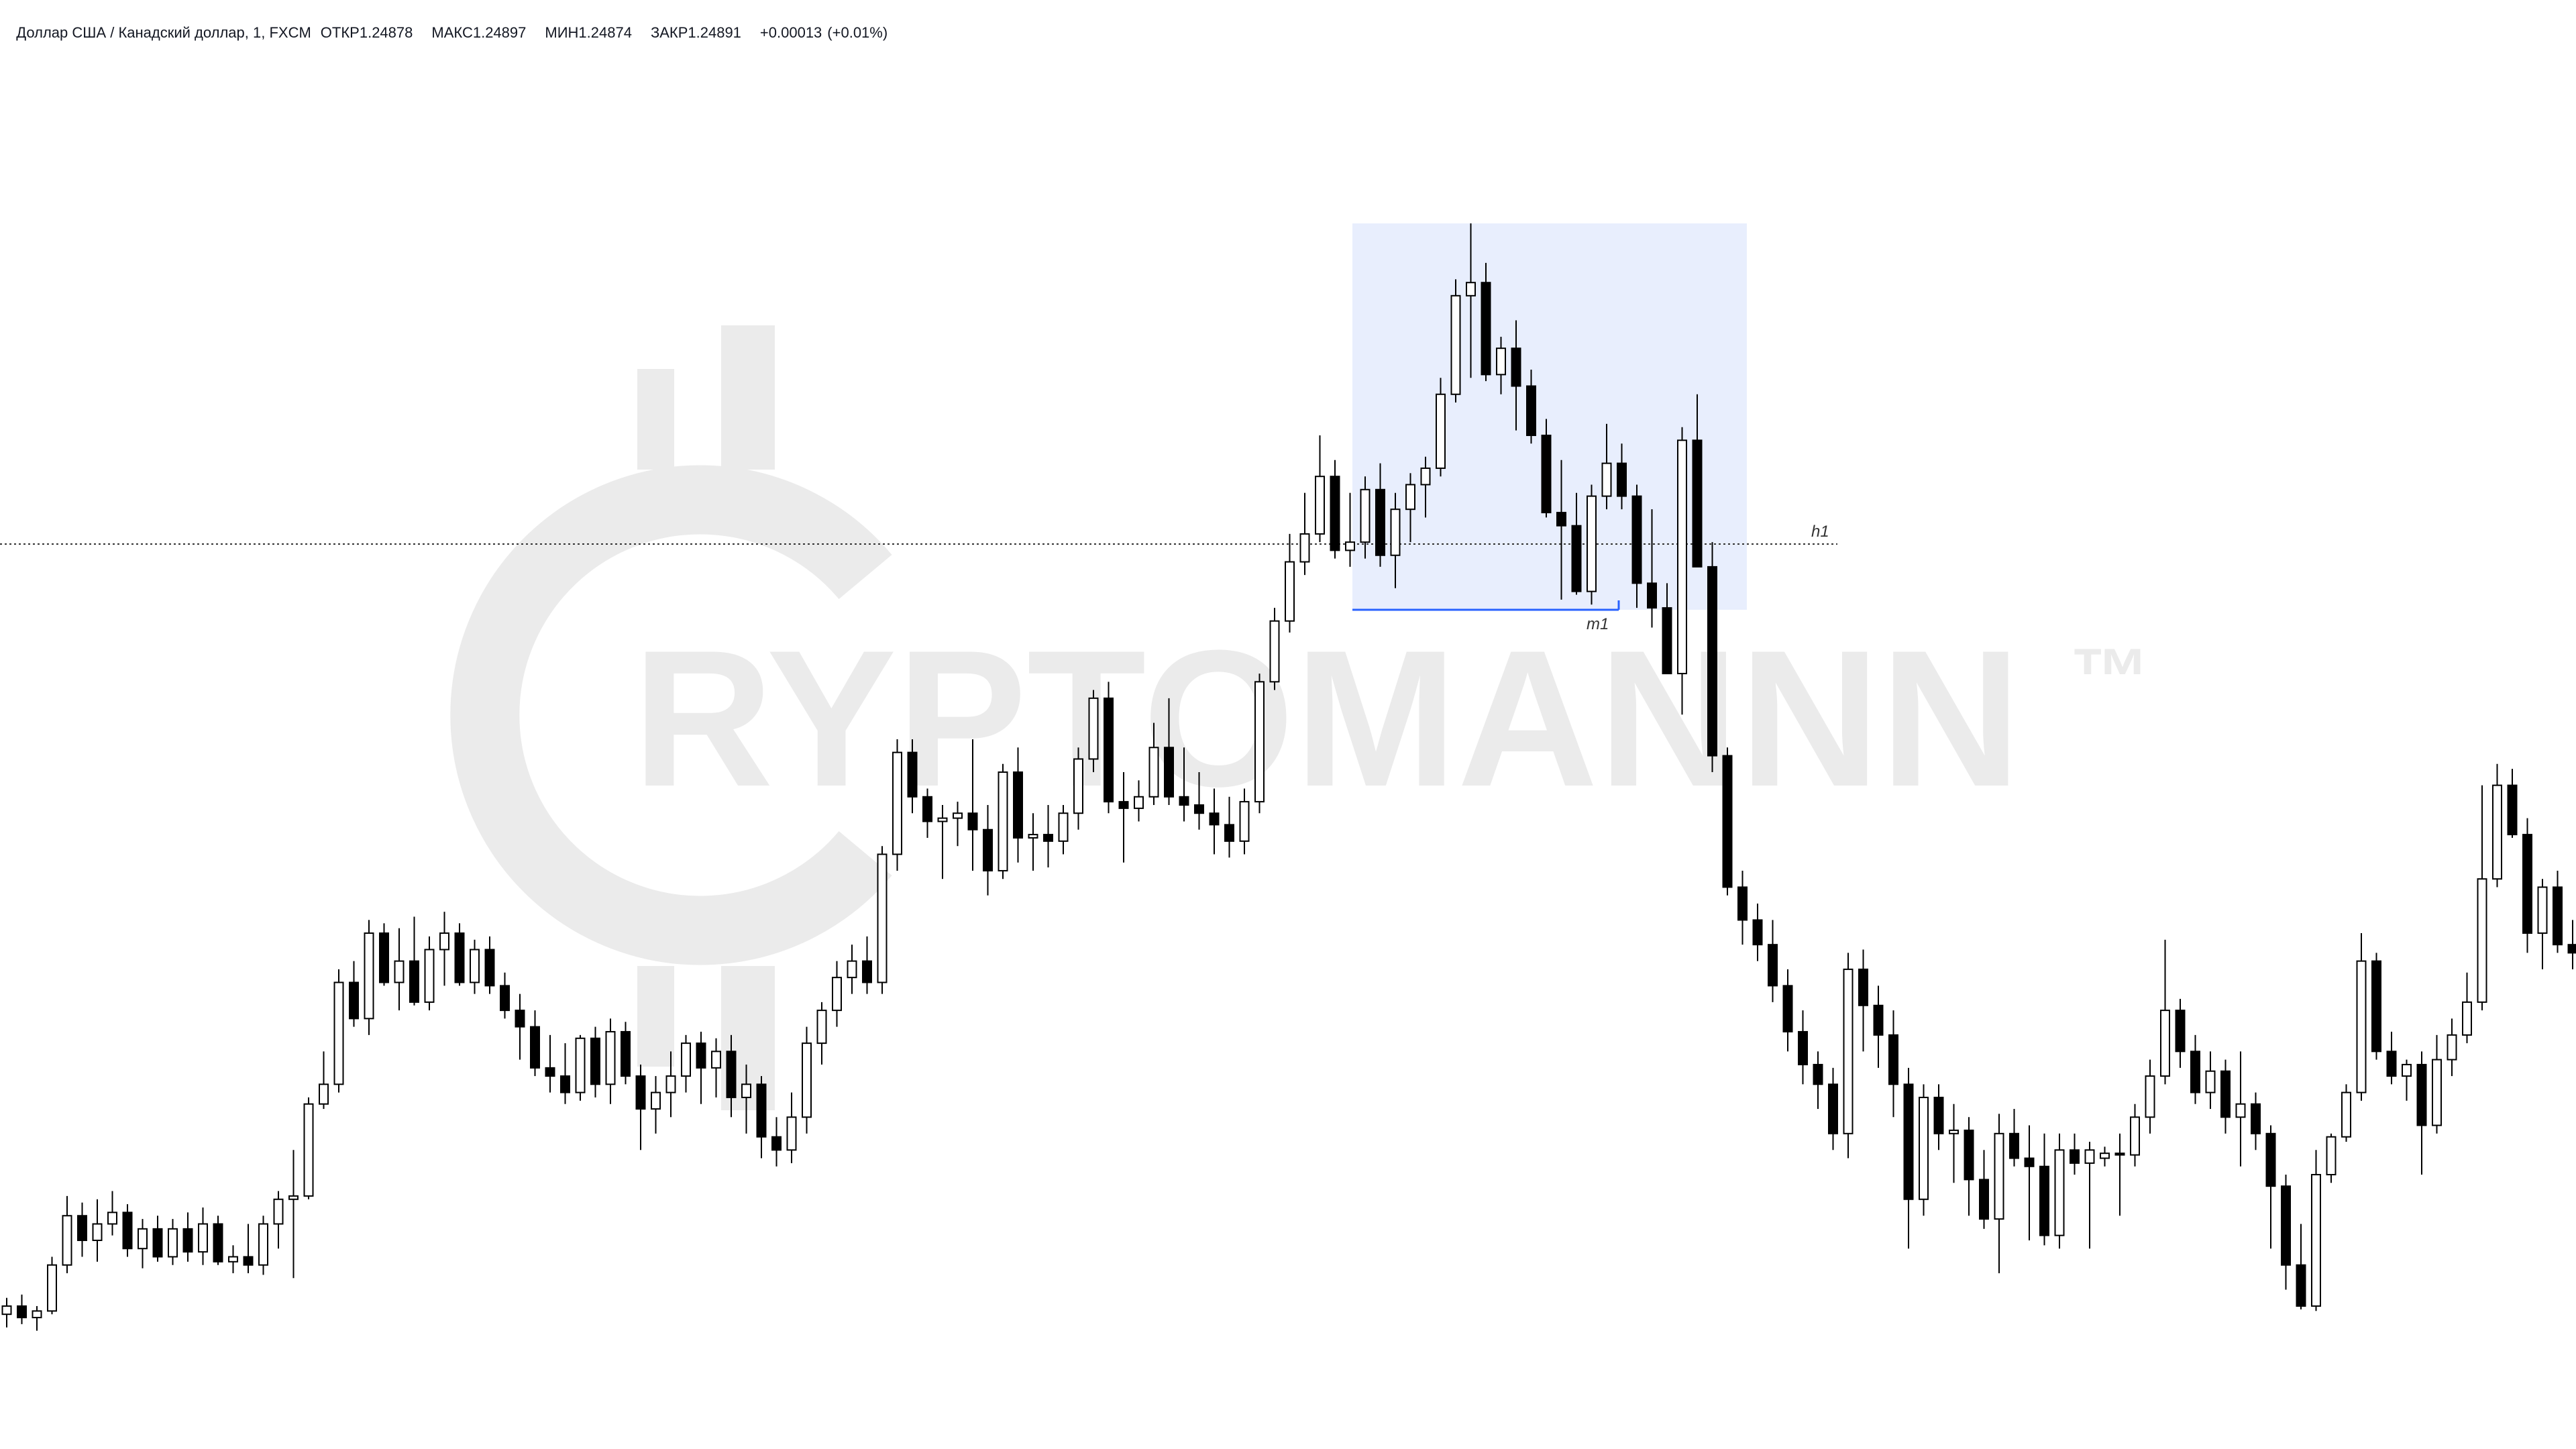  What do you see at coordinates (857, 32) in the screenshot?
I see `change-pct: (+0.01%)` at bounding box center [857, 32].